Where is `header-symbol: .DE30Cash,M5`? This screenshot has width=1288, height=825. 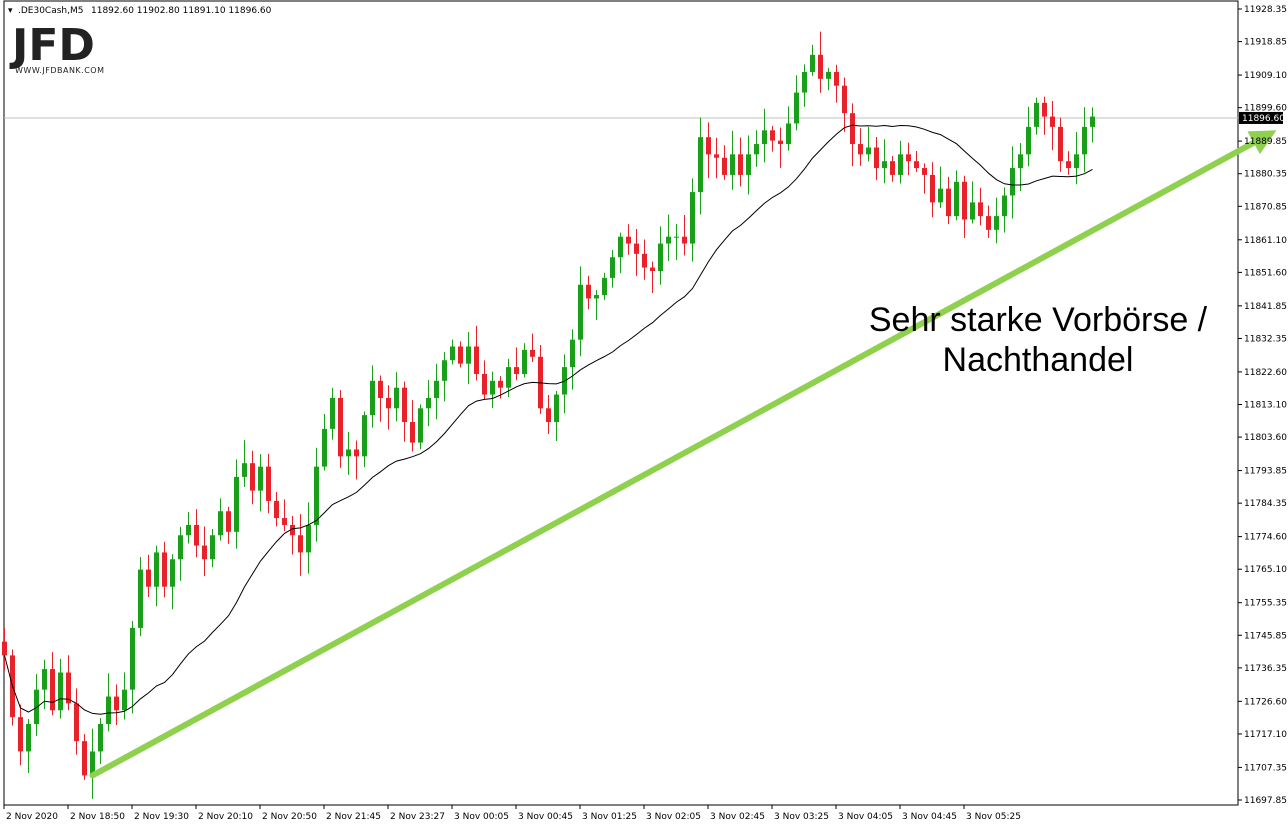 header-symbol: .DE30Cash,M5 is located at coordinates (50, 11).